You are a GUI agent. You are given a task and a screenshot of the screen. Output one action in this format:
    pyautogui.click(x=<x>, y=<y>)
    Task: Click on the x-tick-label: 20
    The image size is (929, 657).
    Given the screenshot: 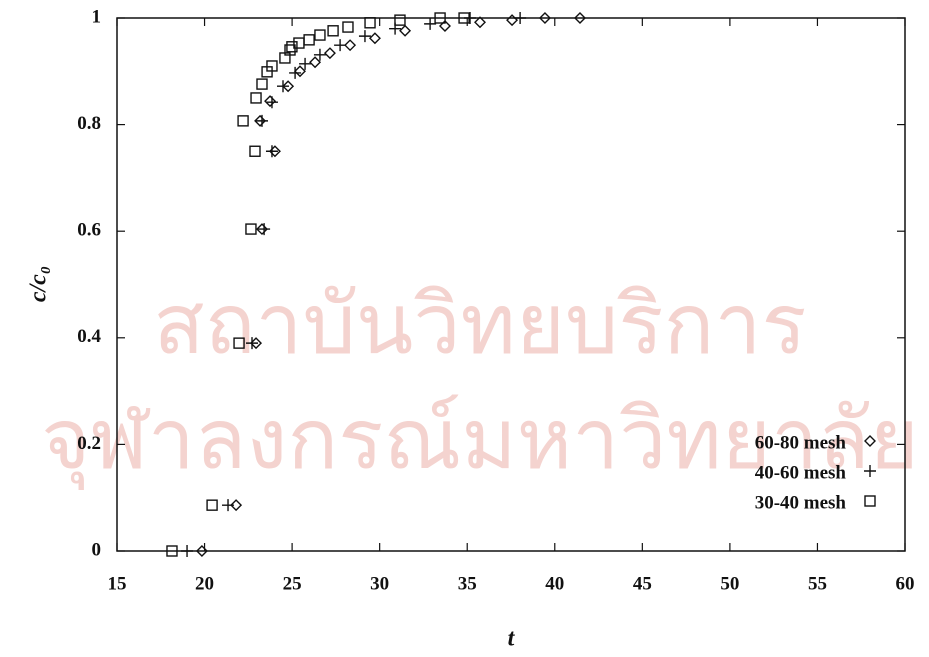 What is the action you would take?
    pyautogui.click(x=204, y=583)
    